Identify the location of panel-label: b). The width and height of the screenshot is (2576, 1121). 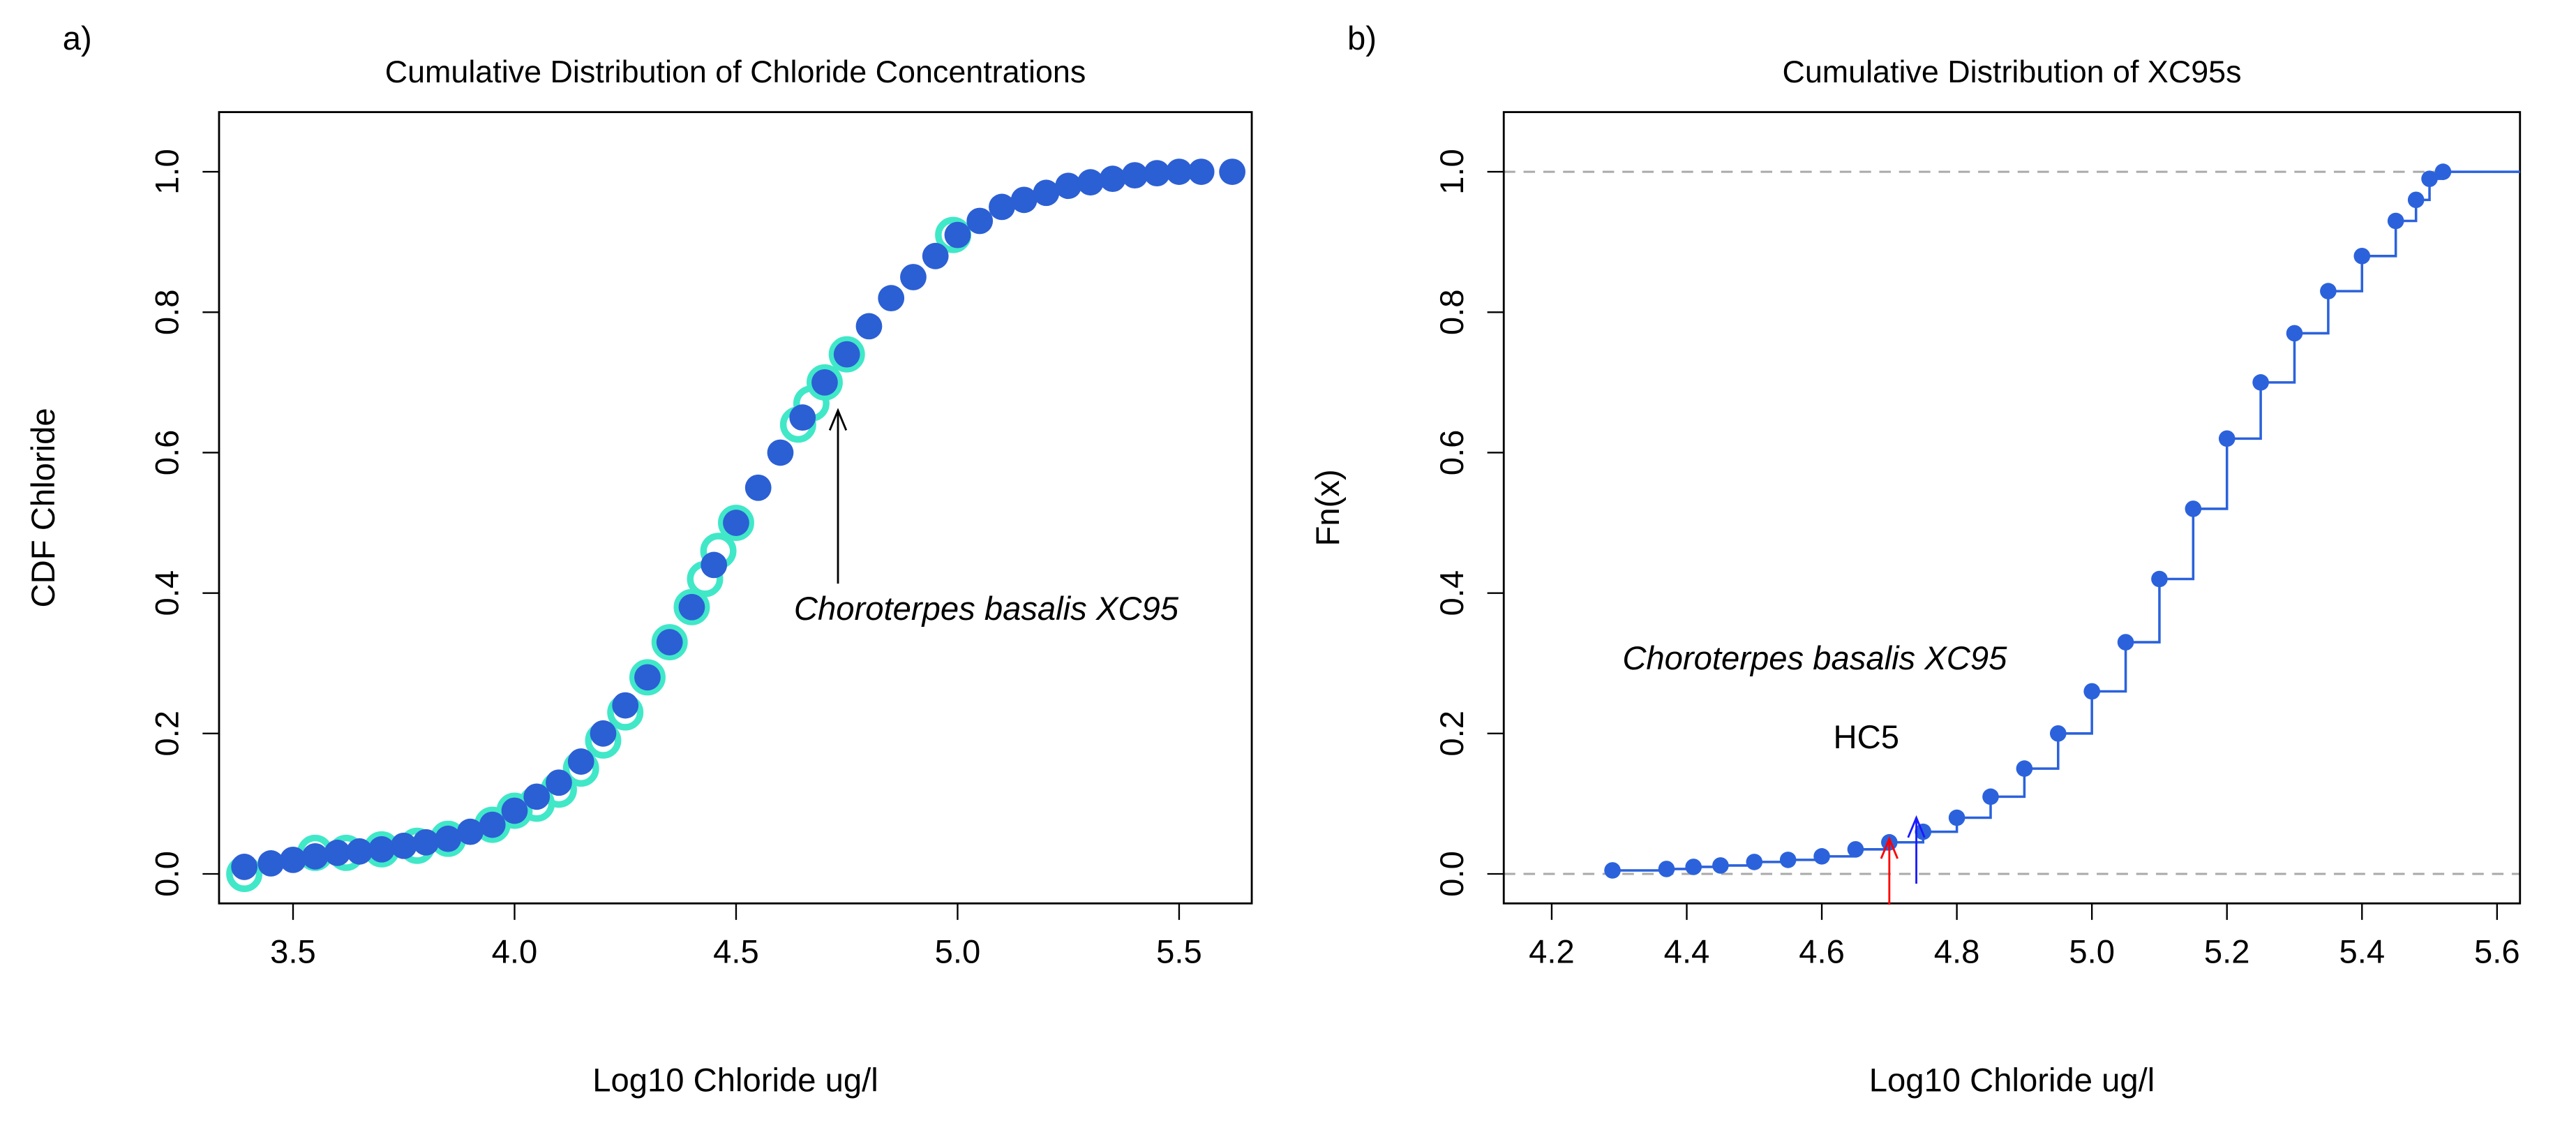
(1362, 38).